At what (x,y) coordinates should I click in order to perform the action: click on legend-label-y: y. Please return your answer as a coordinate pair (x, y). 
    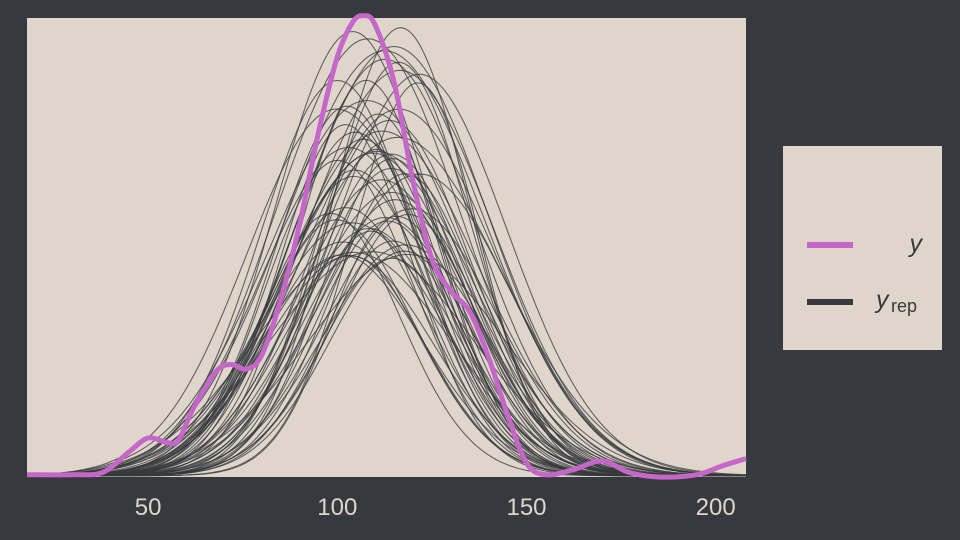
    Looking at the image, I should click on (916, 244).